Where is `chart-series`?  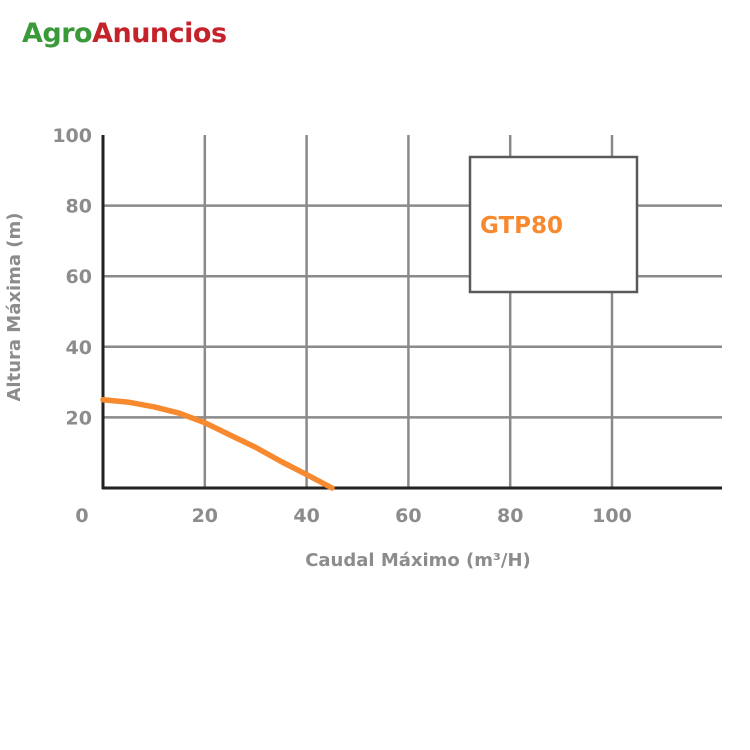 chart-series is located at coordinates (217, 444).